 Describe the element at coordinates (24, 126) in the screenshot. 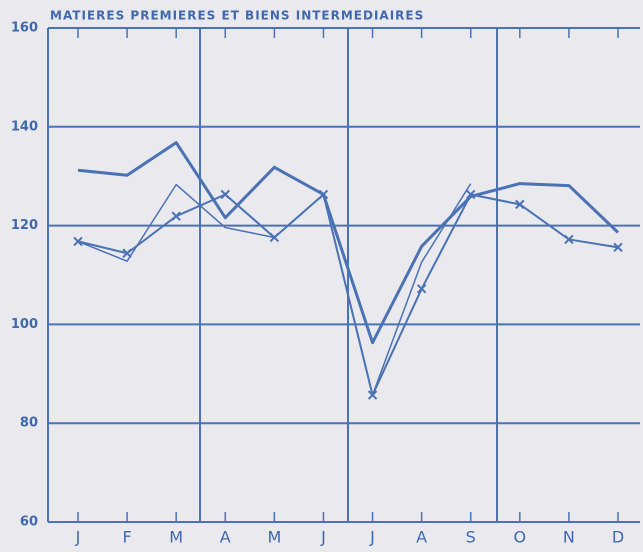

I see `y-tick-label: 140` at that location.